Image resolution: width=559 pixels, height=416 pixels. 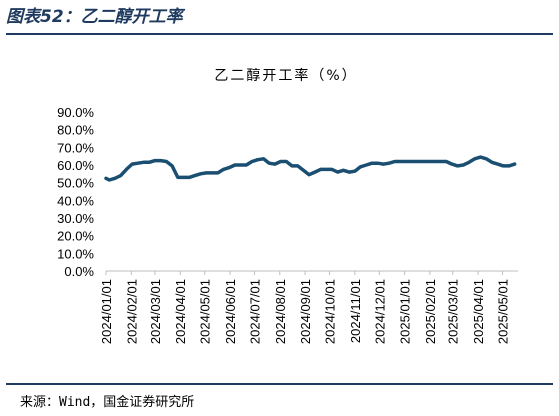 I want to click on source-note: 来源：Wind，国金证券研究所, so click(x=107, y=402).